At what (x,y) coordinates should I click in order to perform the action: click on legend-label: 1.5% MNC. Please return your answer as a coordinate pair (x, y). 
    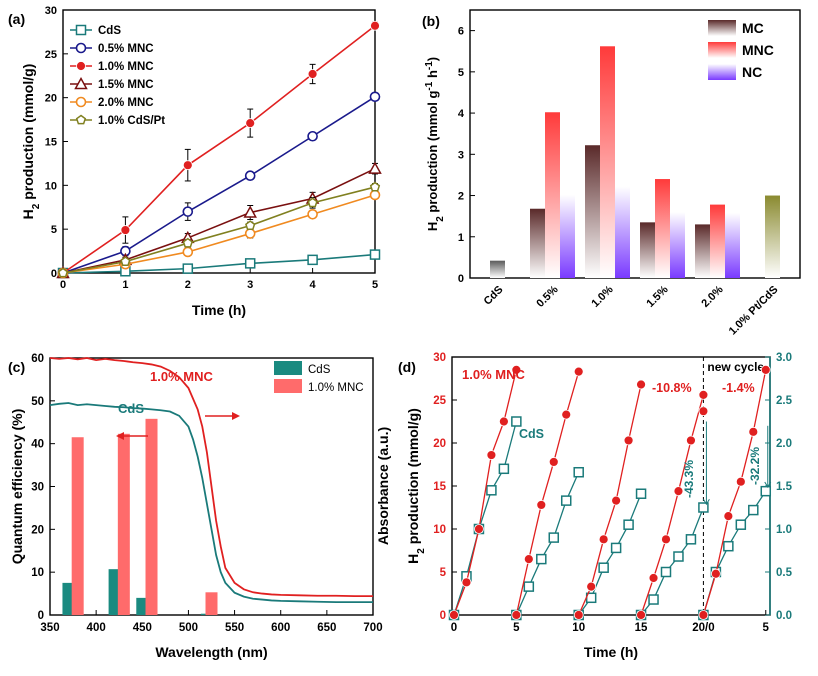
    Looking at the image, I should click on (126, 85).